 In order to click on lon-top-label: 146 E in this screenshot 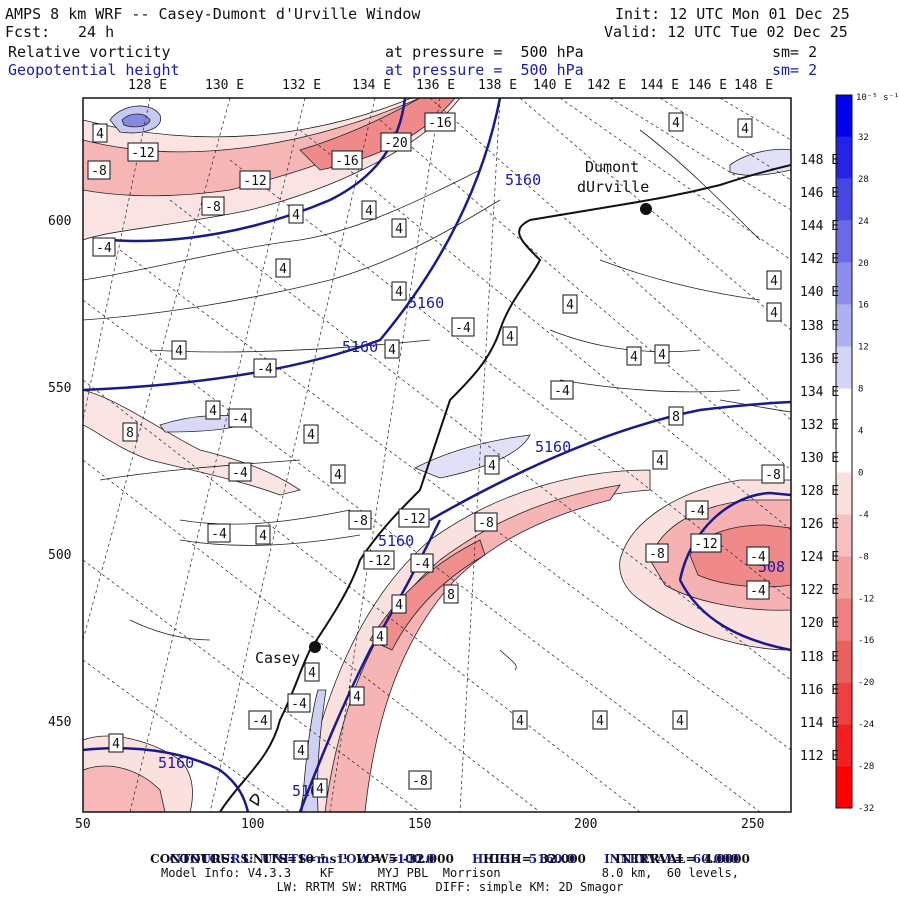, I will do `click(708, 85)`.